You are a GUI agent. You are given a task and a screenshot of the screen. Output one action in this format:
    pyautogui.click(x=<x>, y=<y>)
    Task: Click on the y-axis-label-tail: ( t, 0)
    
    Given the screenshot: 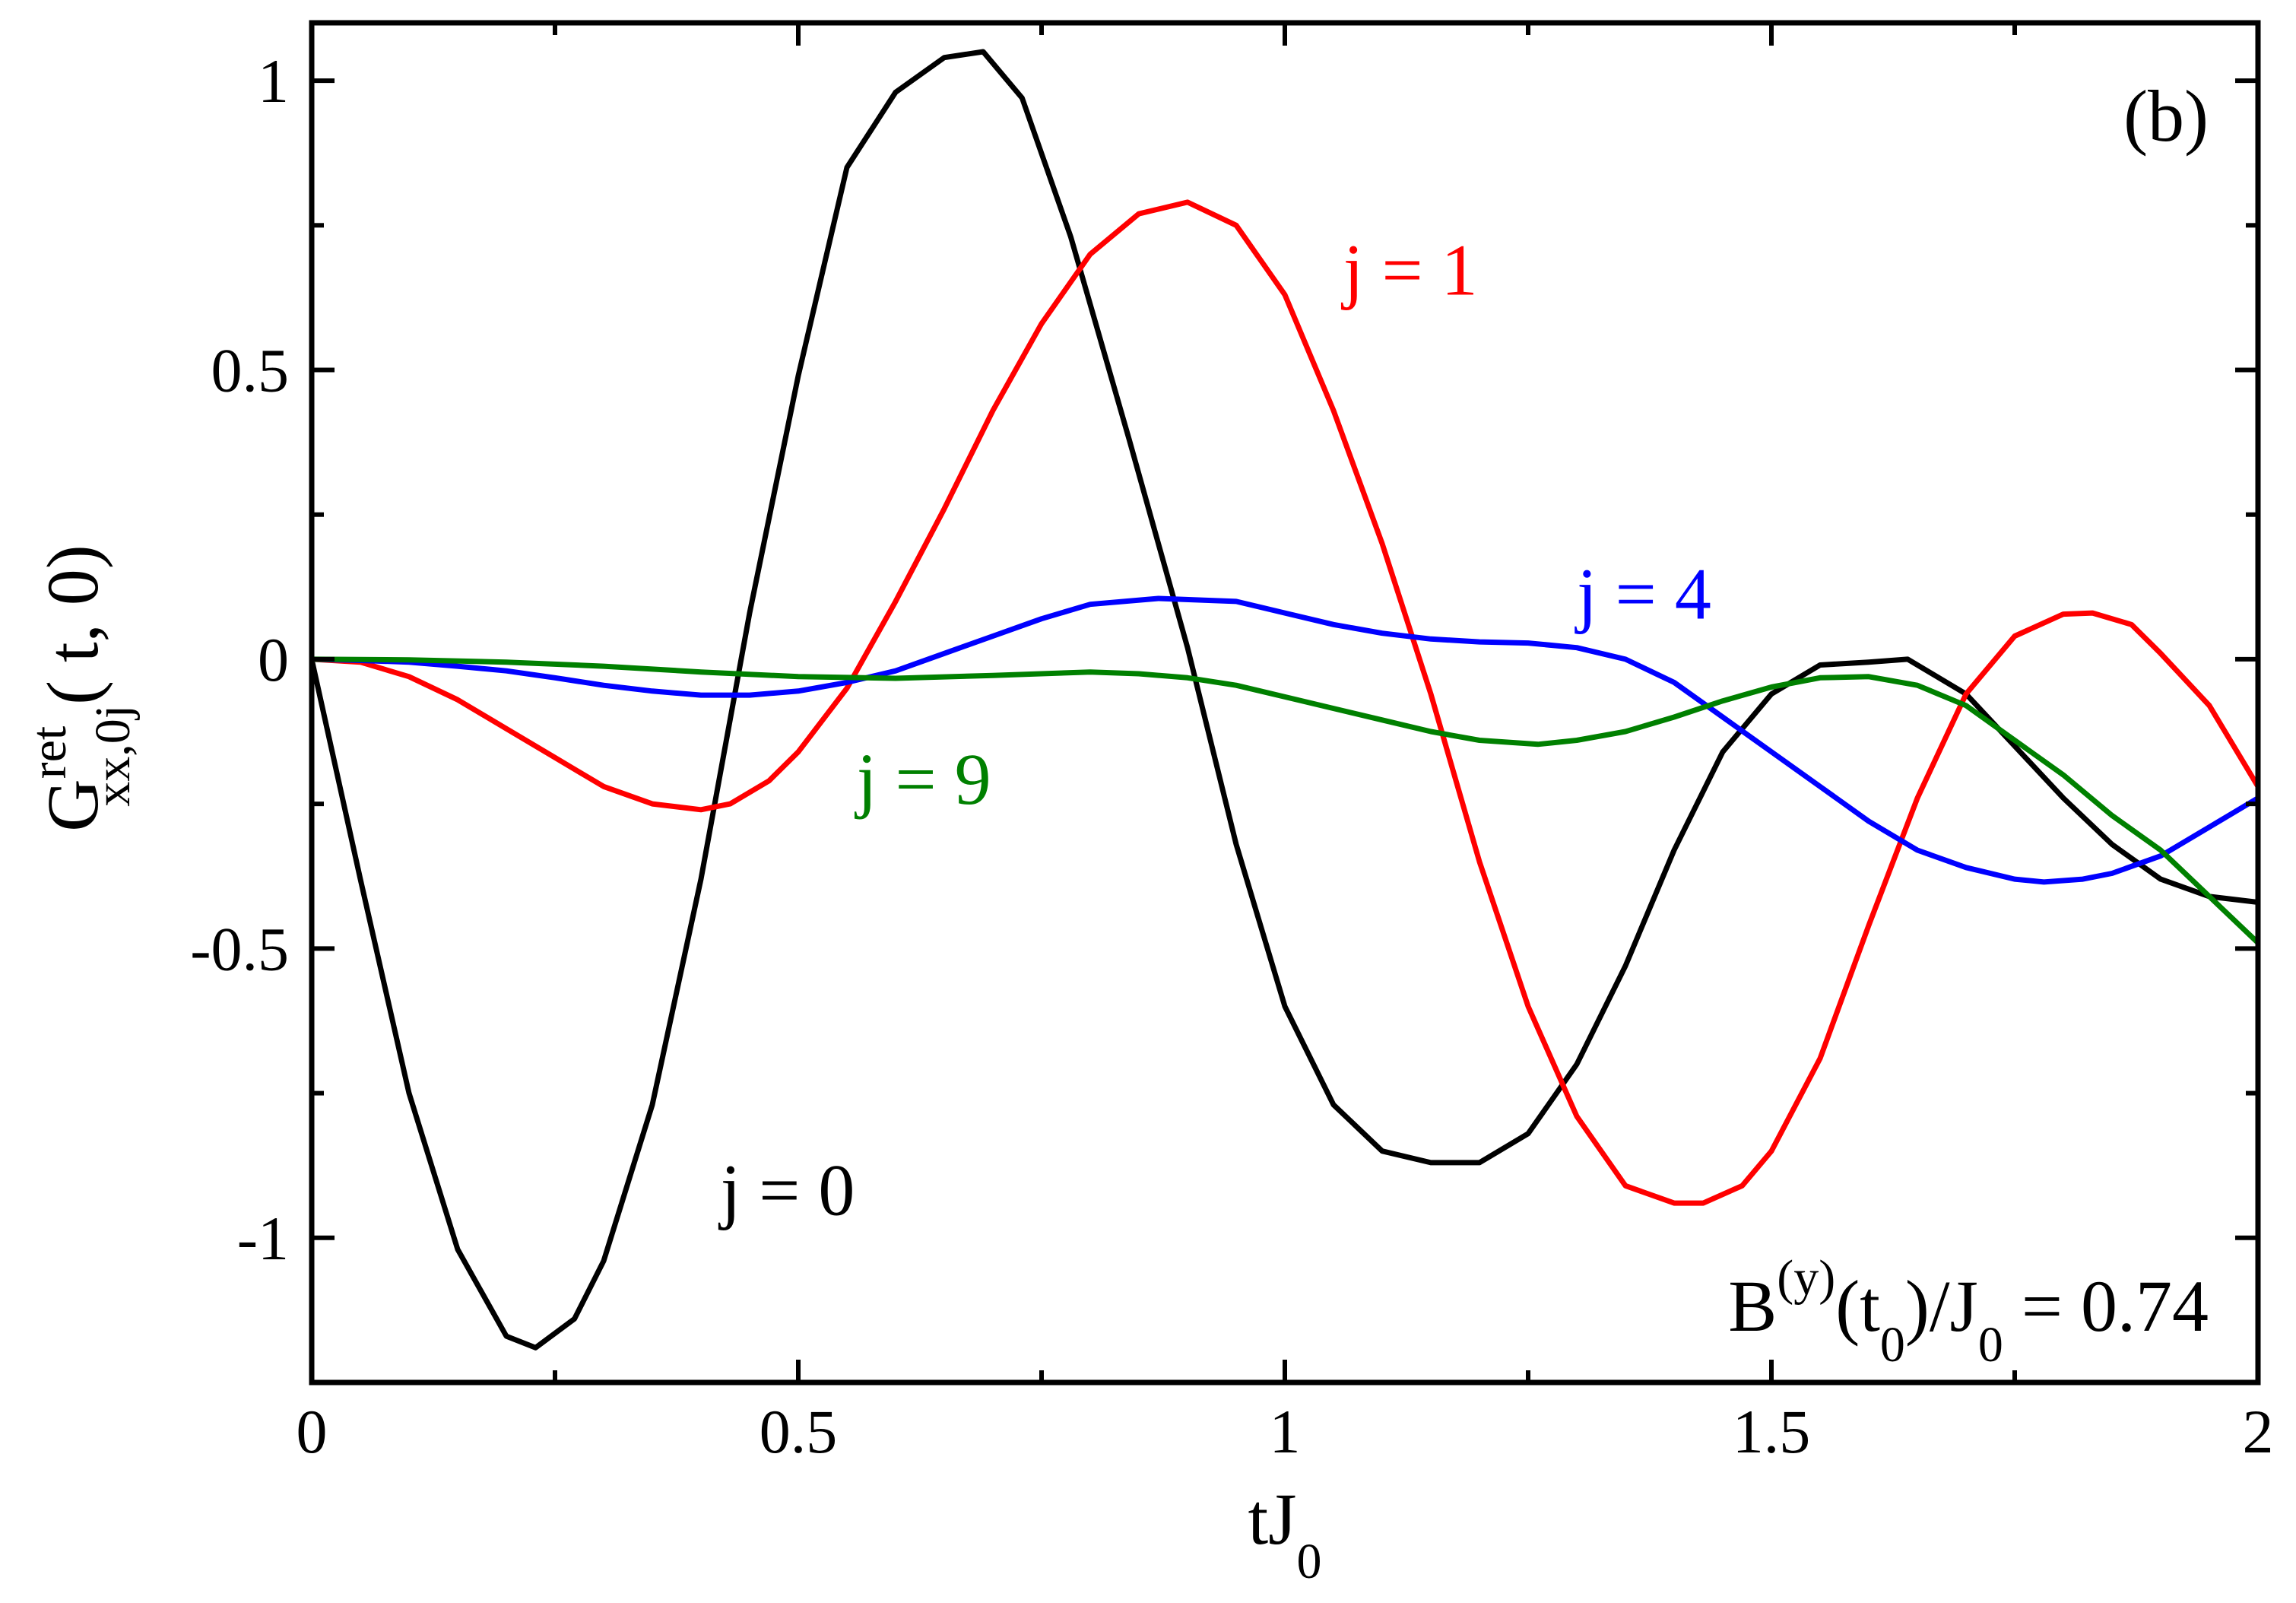 What is the action you would take?
    pyautogui.click(x=72, y=624)
    